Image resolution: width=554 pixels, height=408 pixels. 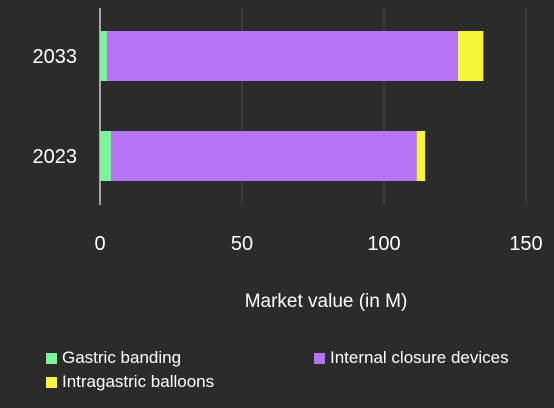 I want to click on x-tick-label: 0, so click(x=99, y=244).